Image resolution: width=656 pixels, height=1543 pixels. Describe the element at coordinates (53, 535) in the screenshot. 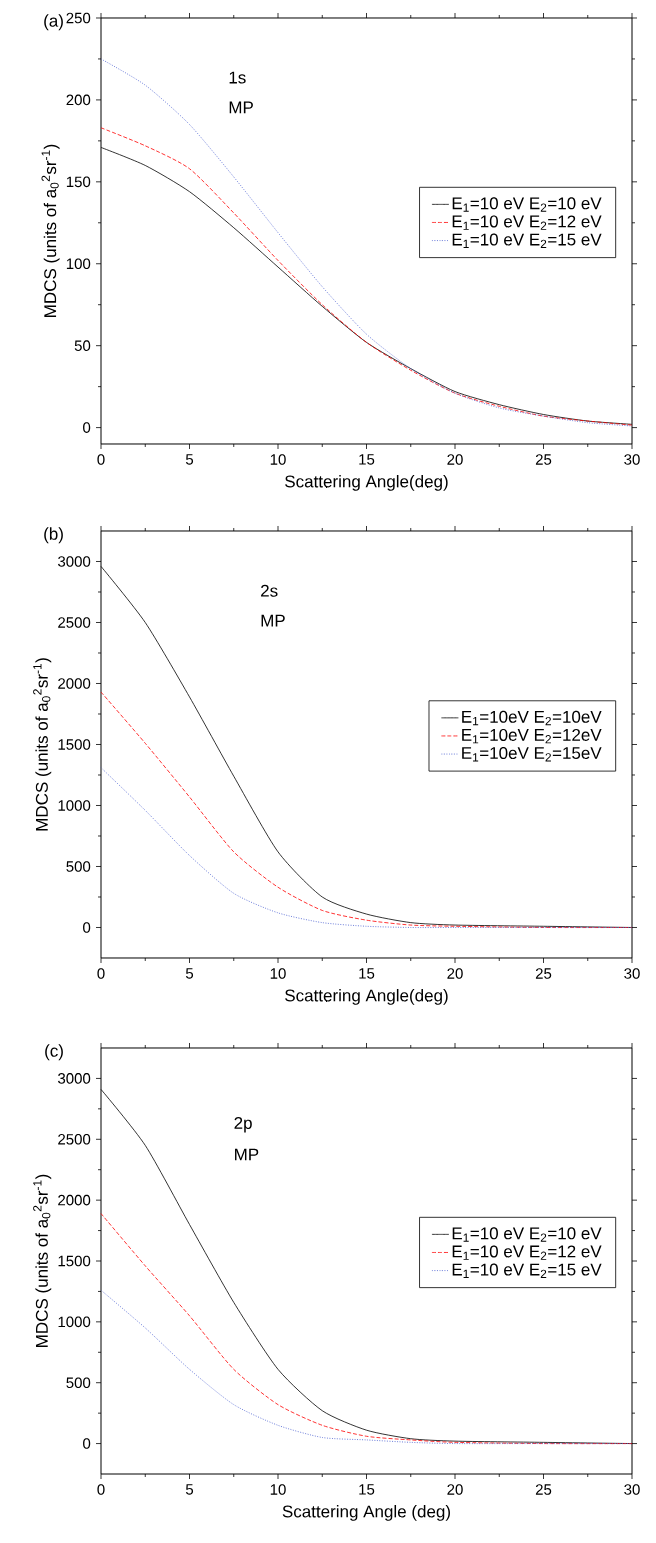

I see `chart-title: (b)` at that location.